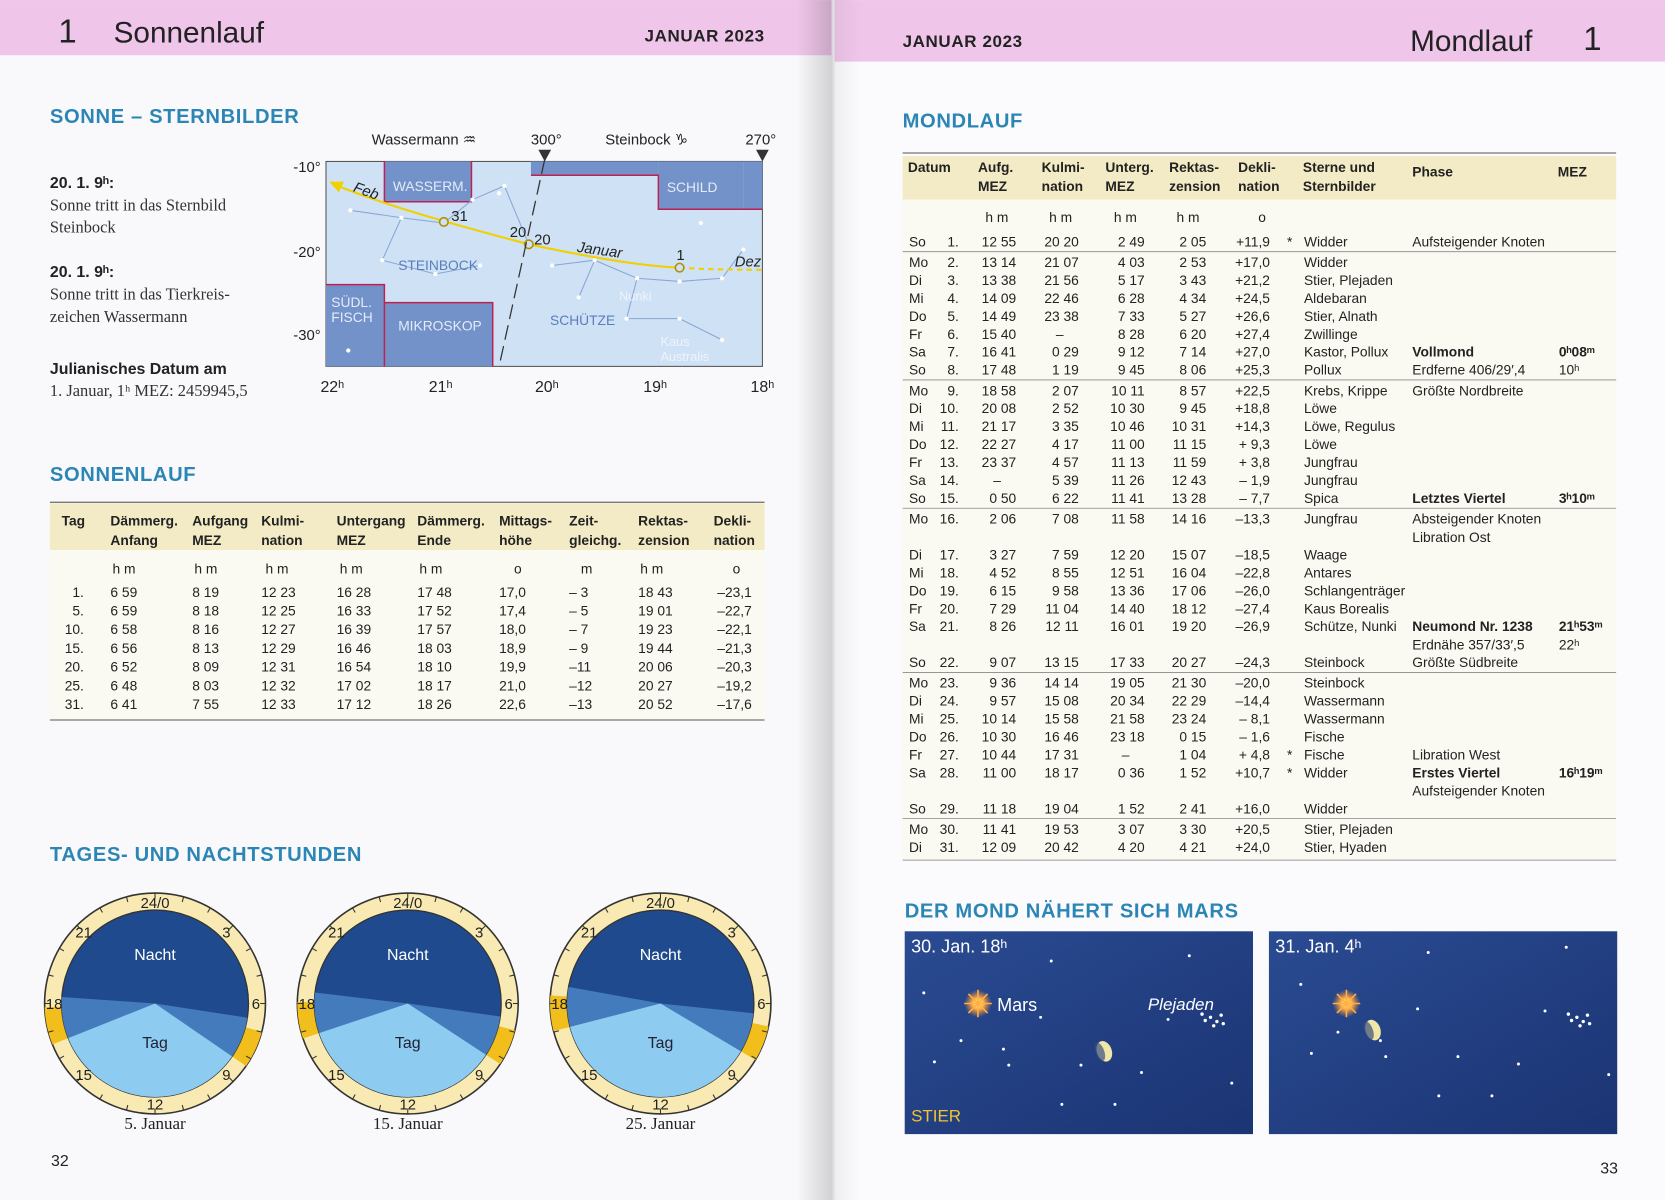 This screenshot has width=1665, height=1200. Describe the element at coordinates (1190, 444) in the screenshot. I see `table-cell: 11 15` at that location.